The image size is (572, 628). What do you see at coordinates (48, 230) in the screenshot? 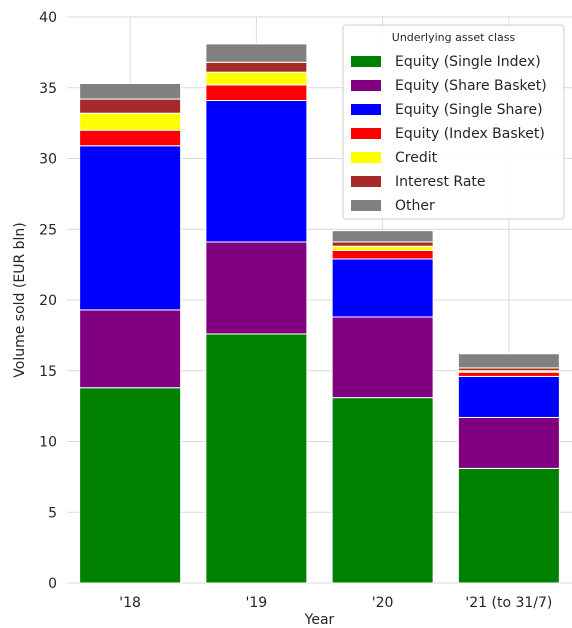
I see `y-tick-label: 25` at bounding box center [48, 230].